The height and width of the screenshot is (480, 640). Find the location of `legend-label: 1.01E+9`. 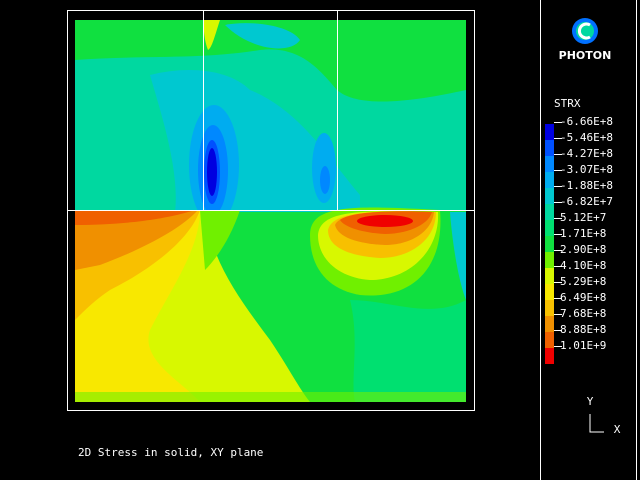

legend-label: 1.01E+9 is located at coordinates (583, 345).